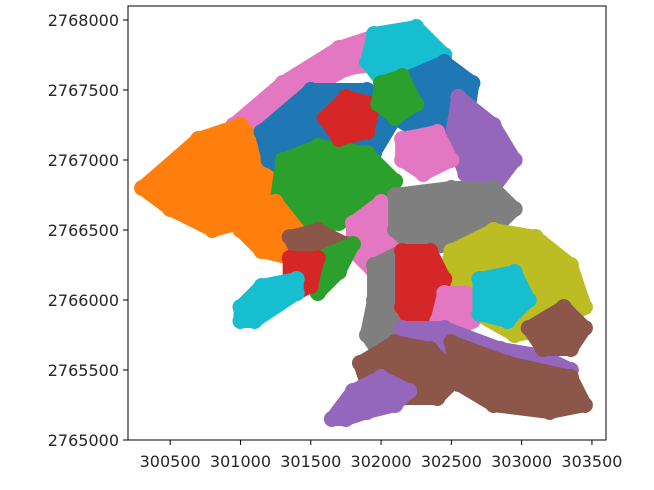 The width and height of the screenshot is (654, 490). Describe the element at coordinates (451, 461) in the screenshot. I see `x-tick-label: 302500` at that location.